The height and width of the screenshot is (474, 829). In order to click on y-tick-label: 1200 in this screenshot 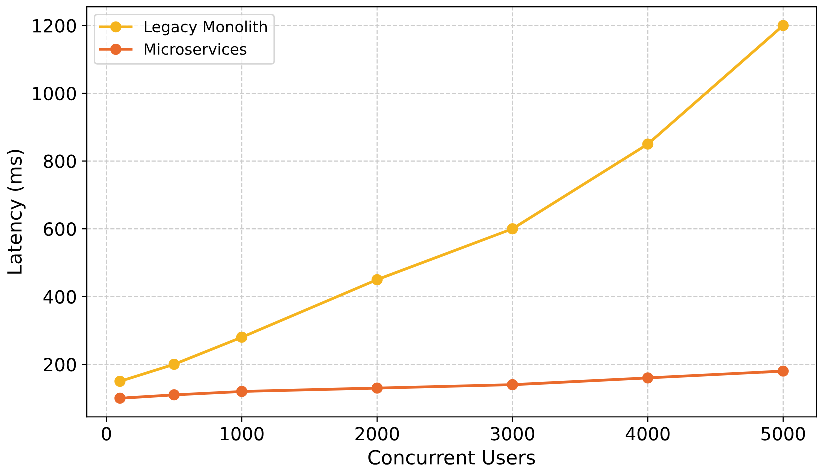, I will do `click(54, 26)`.